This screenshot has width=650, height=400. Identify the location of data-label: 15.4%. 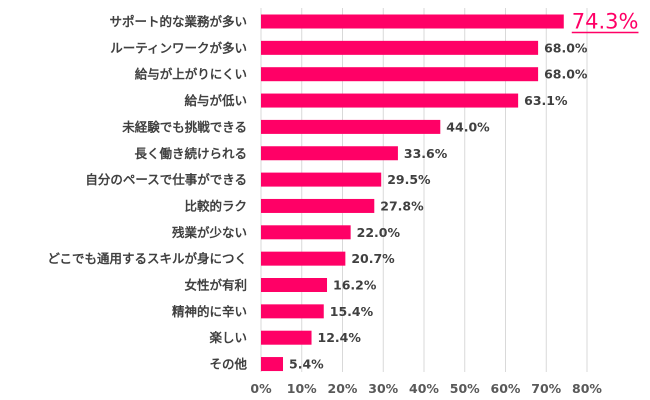
(352, 311).